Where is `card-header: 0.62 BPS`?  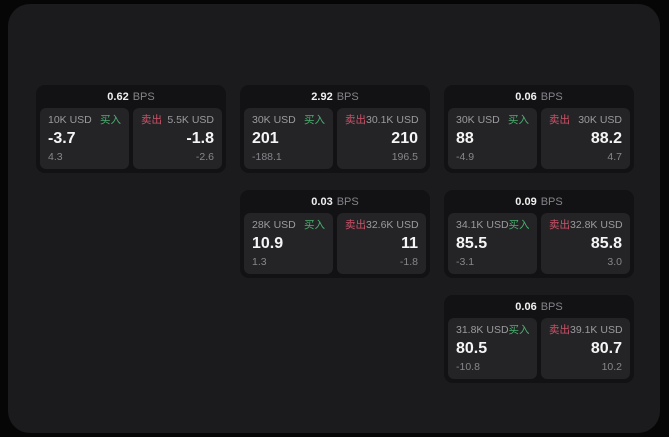 card-header: 0.62 BPS is located at coordinates (131, 96).